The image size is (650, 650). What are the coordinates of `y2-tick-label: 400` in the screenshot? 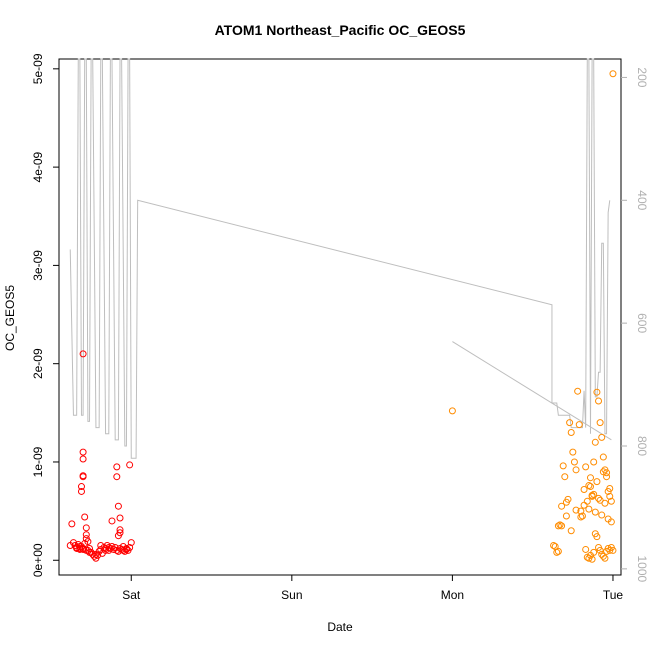 It's located at (642, 200).